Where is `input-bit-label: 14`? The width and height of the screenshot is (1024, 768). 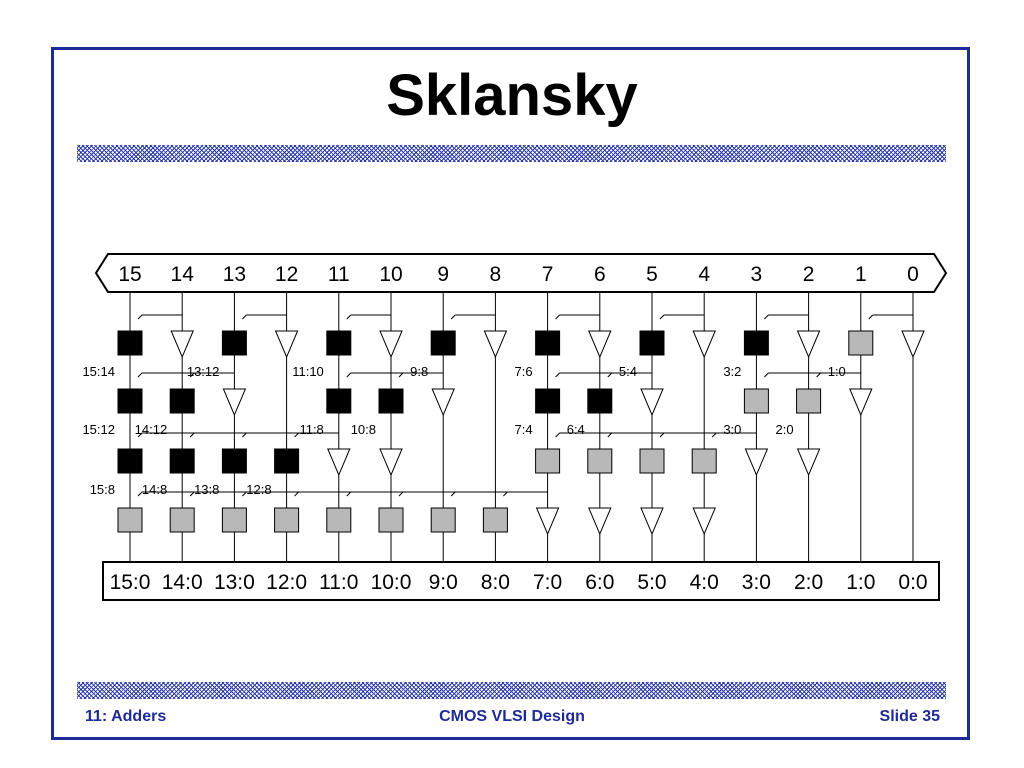 input-bit-label: 14 is located at coordinates (183, 274).